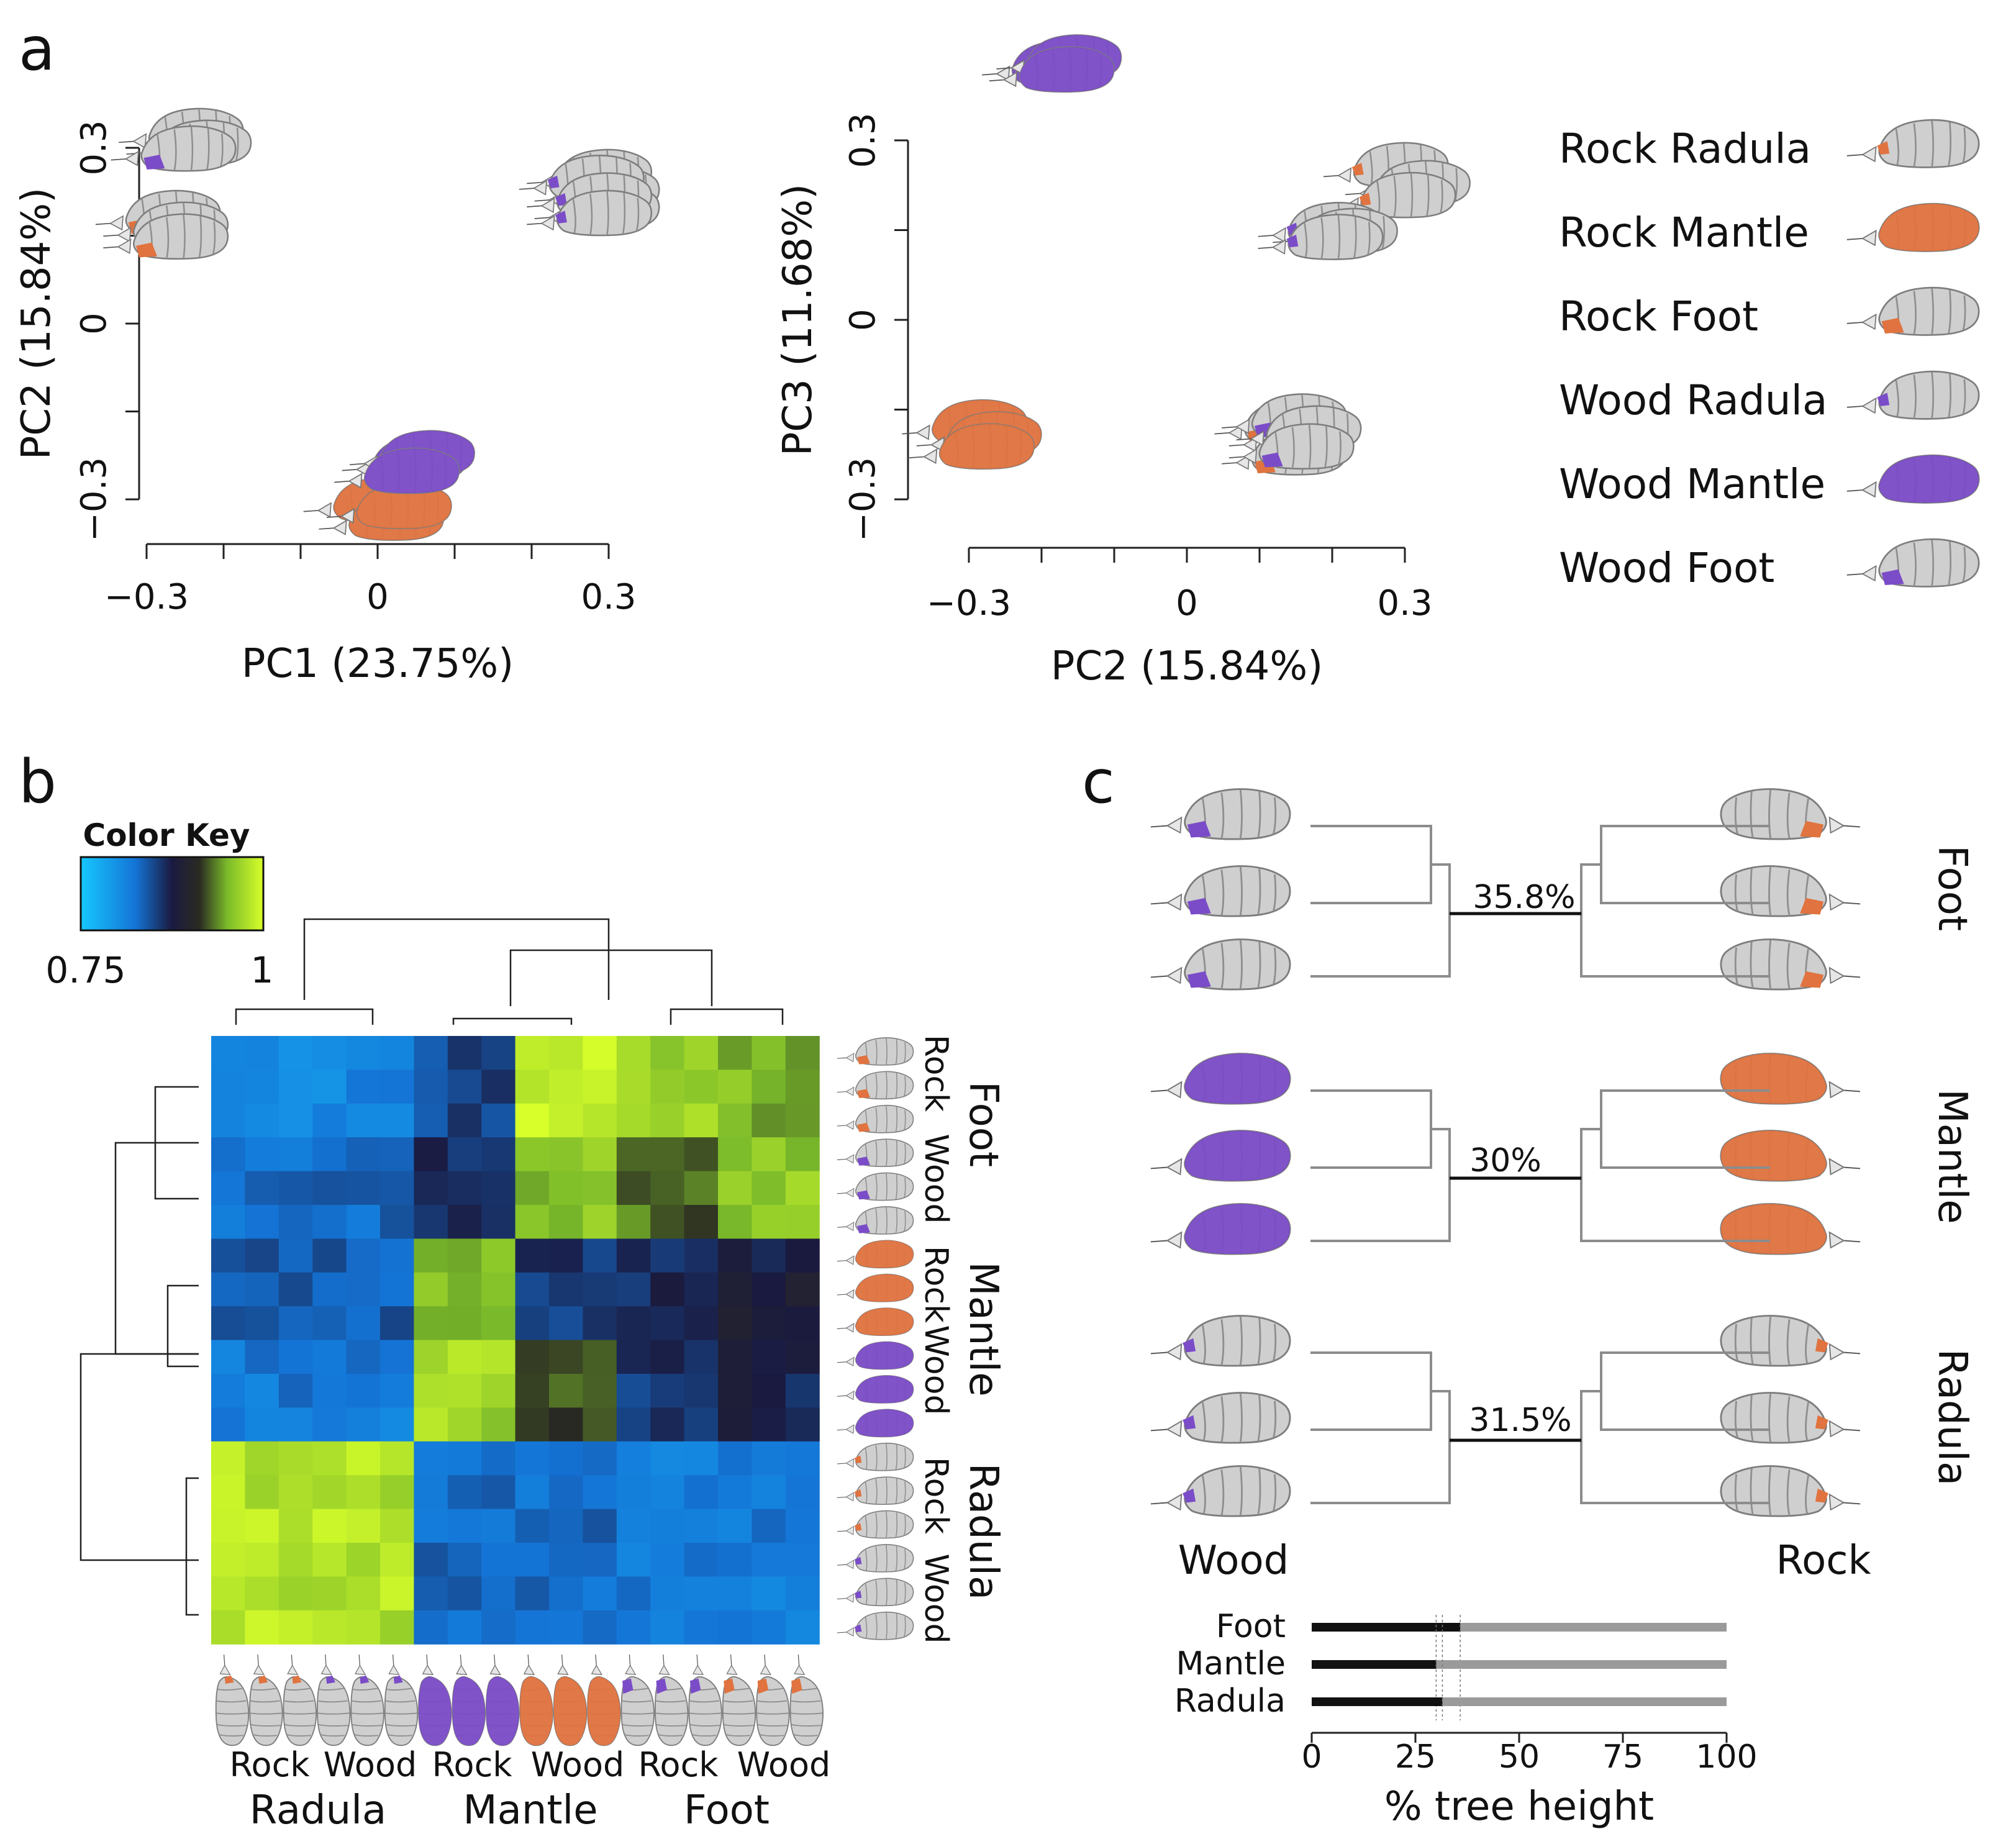  I want to click on row-sub-label: Rock, so click(936, 1495).